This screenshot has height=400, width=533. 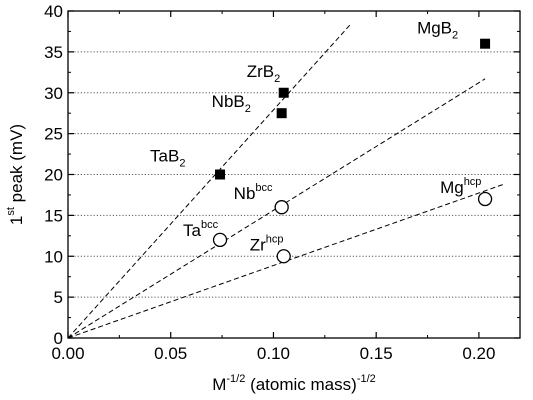 What do you see at coordinates (437, 30) in the screenshot?
I see `point-label: MgB2` at bounding box center [437, 30].